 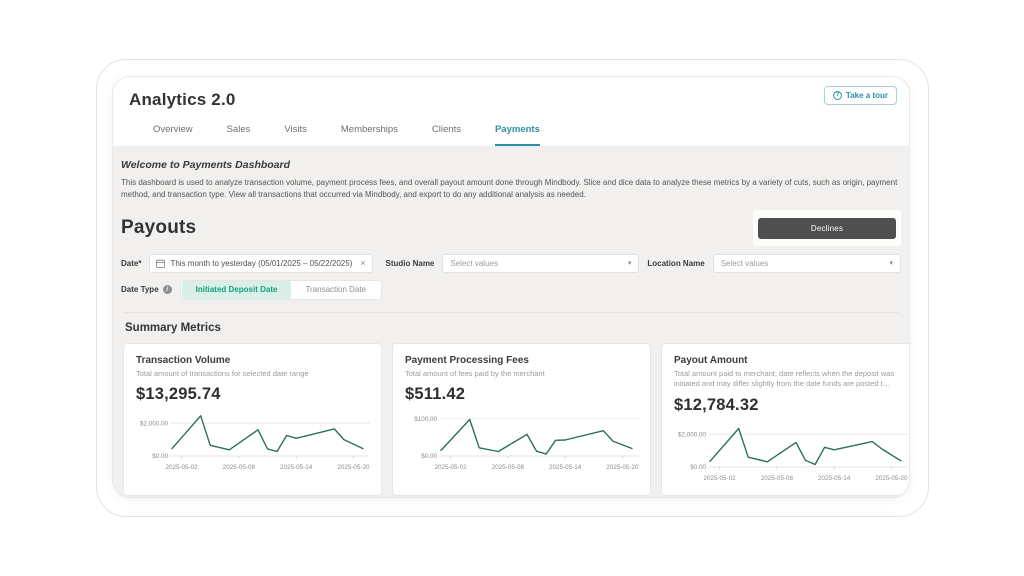 I want to click on tab-visits: Visits, so click(x=295, y=129).